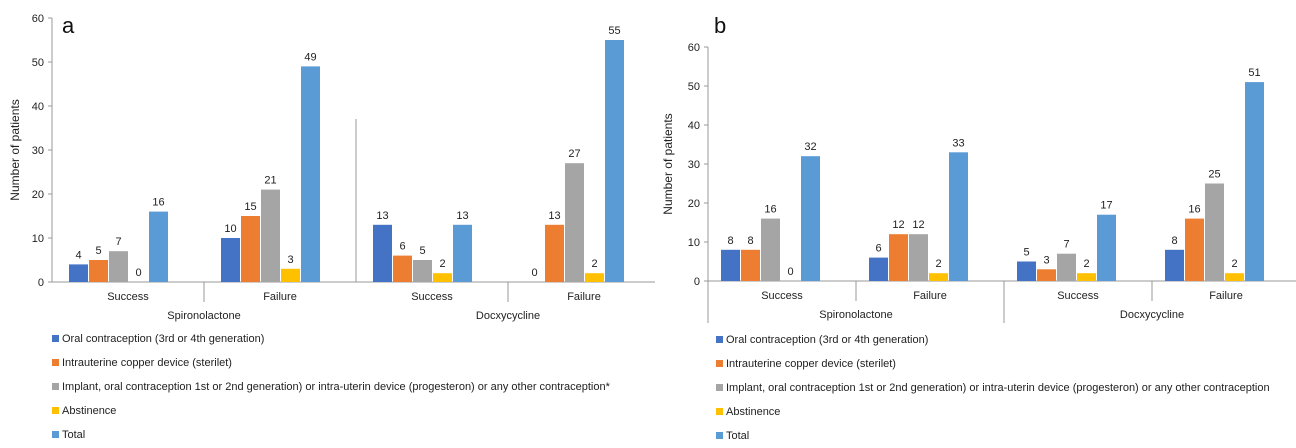  Describe the element at coordinates (250, 207) in the screenshot. I see `data-label: 15` at that location.